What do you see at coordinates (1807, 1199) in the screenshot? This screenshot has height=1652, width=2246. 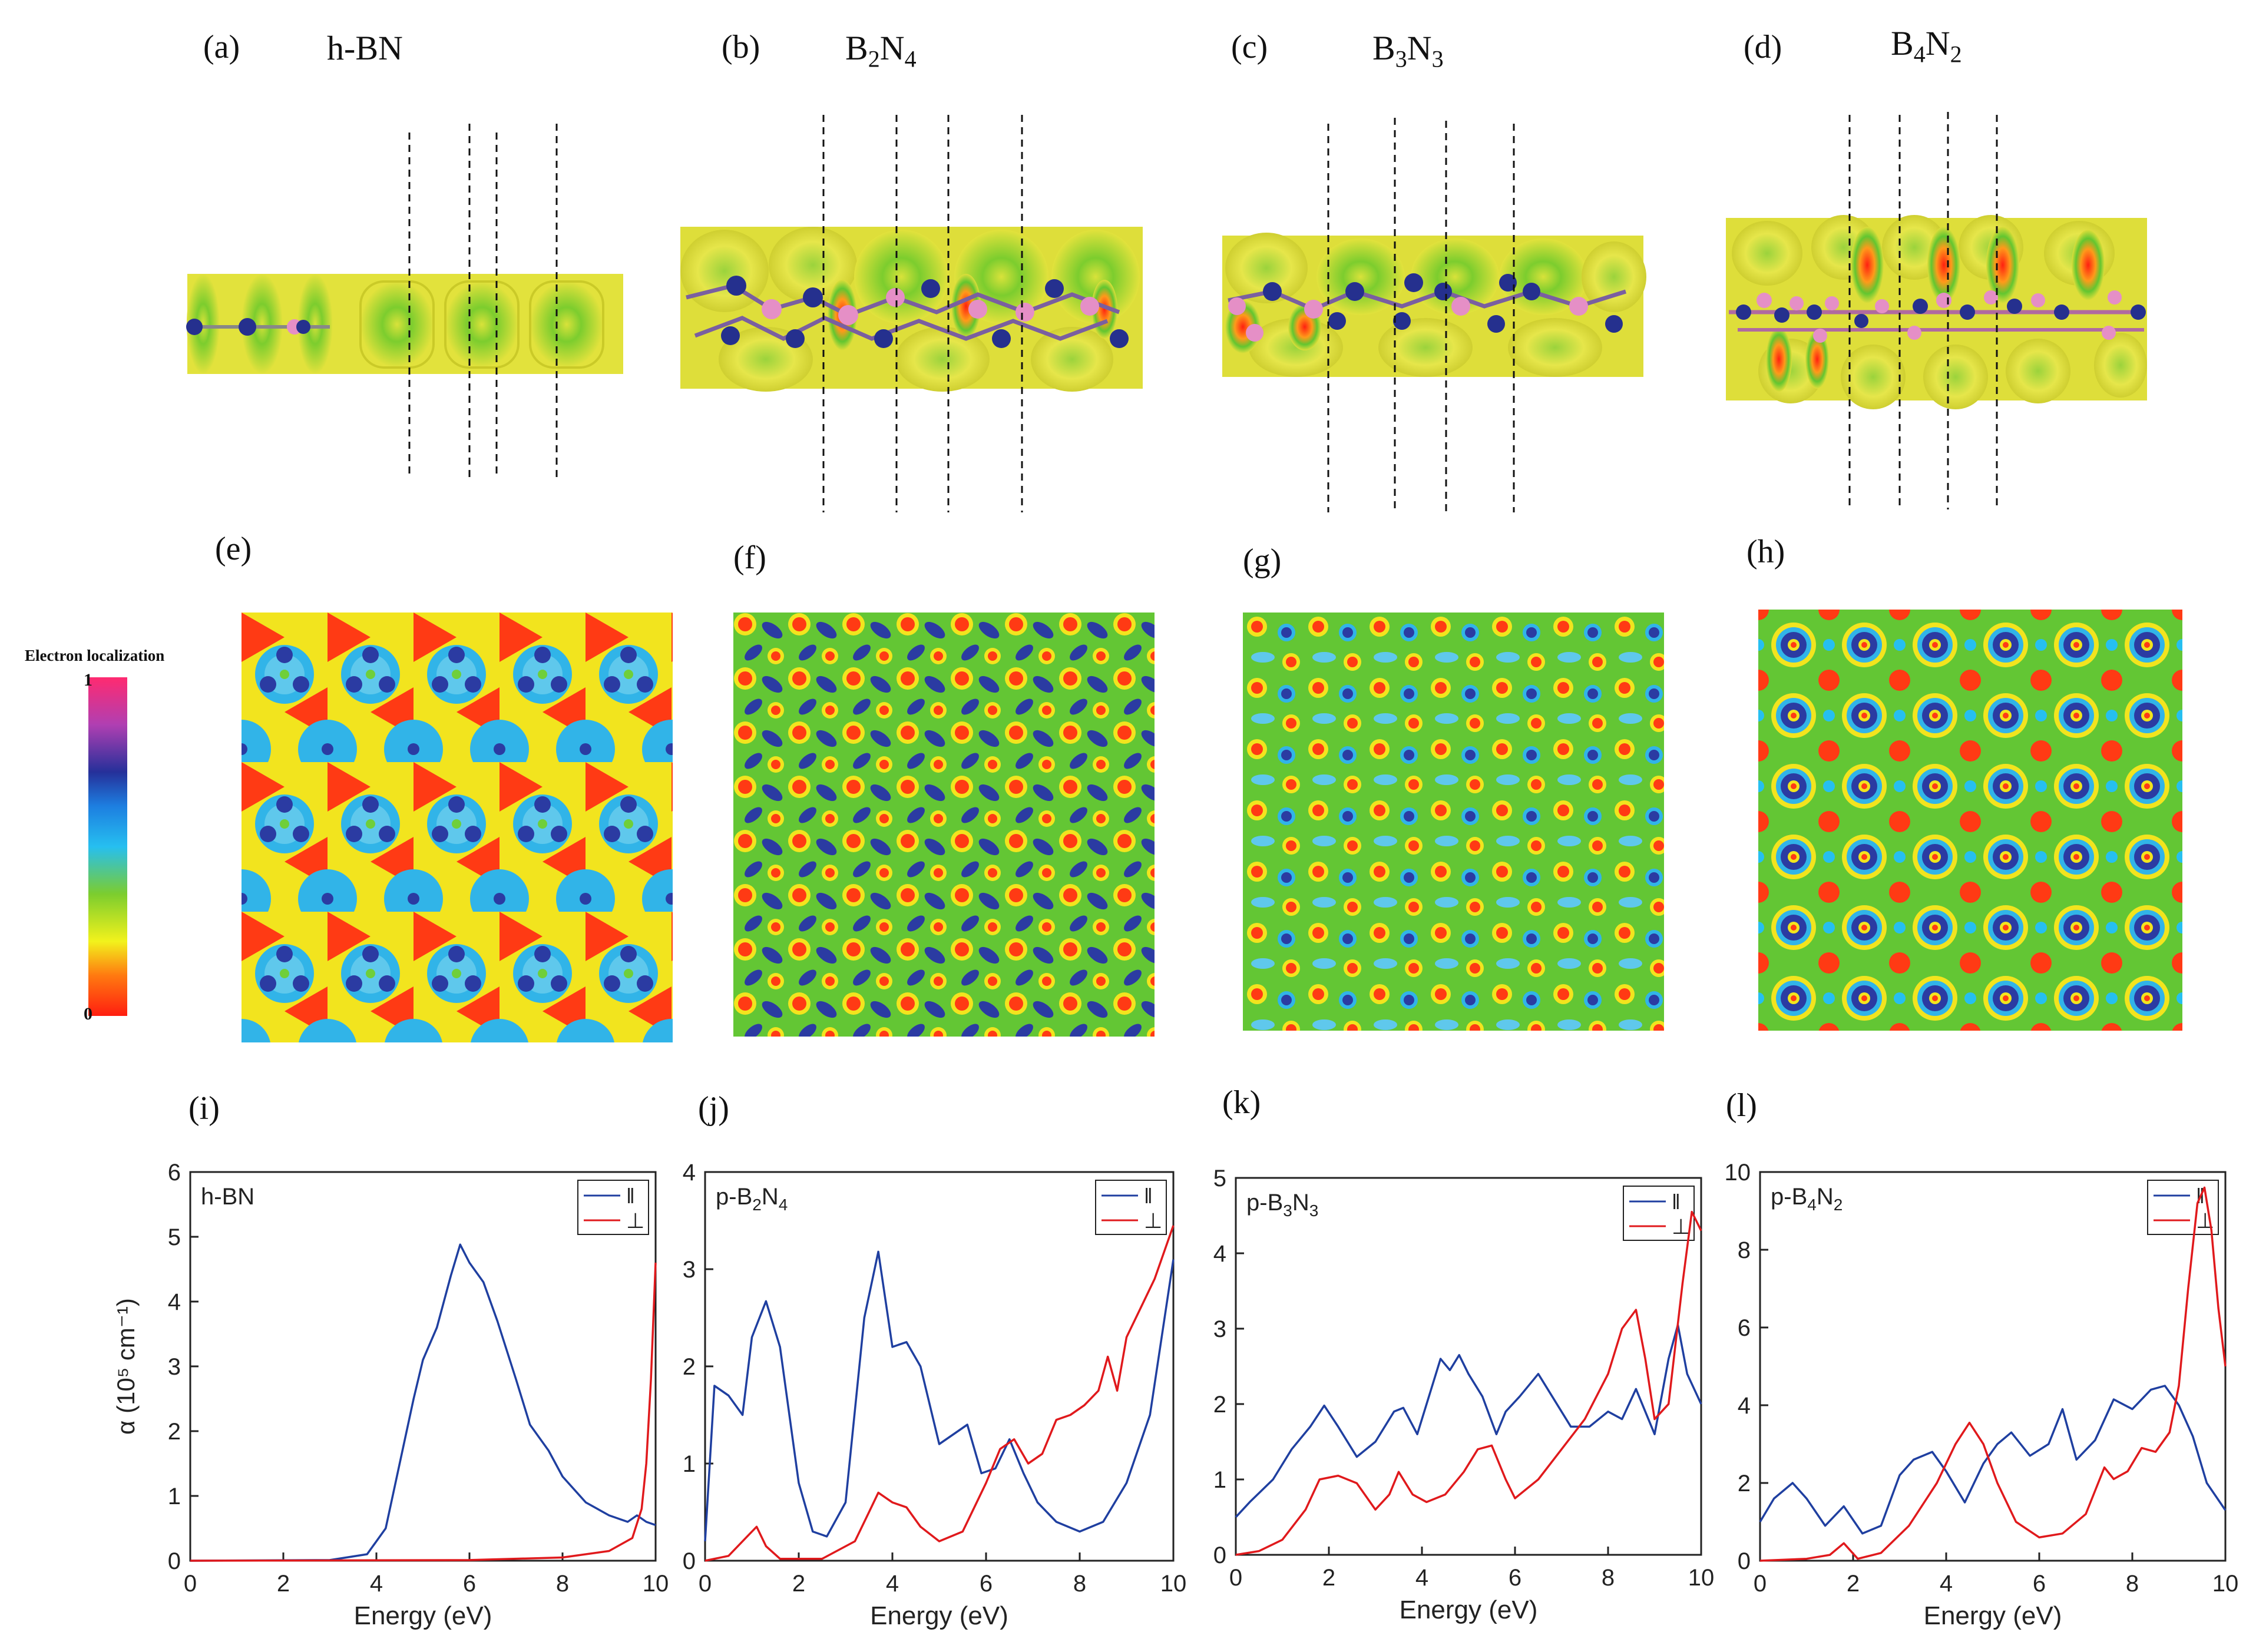 I see `inner-label: p-B4N2` at bounding box center [1807, 1199].